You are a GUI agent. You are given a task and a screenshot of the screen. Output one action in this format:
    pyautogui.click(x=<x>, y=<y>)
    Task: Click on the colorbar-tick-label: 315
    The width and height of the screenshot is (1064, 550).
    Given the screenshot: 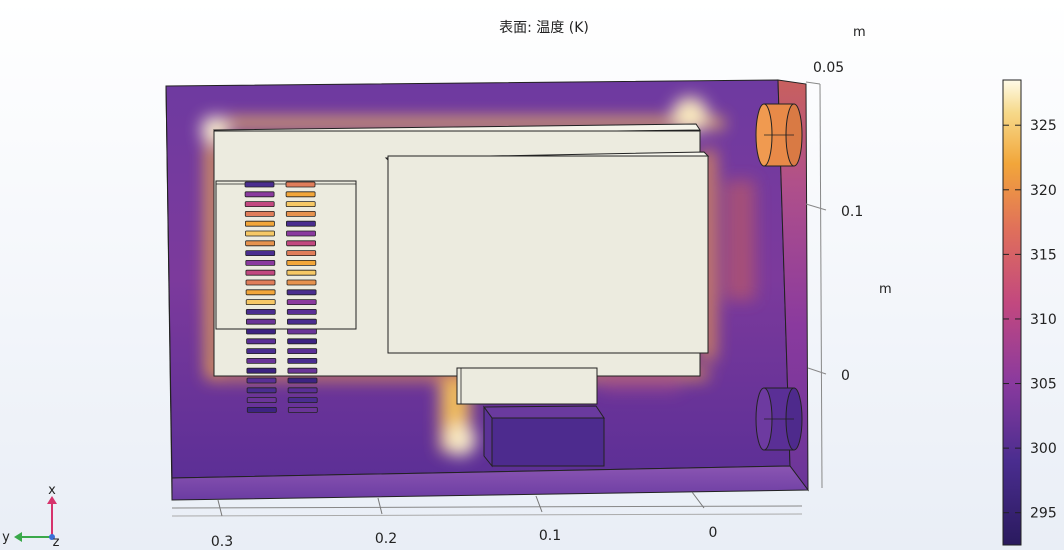 What is the action you would take?
    pyautogui.click(x=1043, y=255)
    